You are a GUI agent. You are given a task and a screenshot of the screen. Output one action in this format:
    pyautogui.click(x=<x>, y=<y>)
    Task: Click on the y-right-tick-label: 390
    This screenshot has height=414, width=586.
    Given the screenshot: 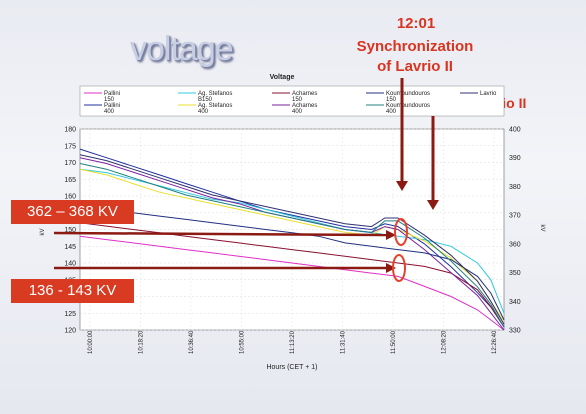 What is the action you would take?
    pyautogui.click(x=515, y=158)
    